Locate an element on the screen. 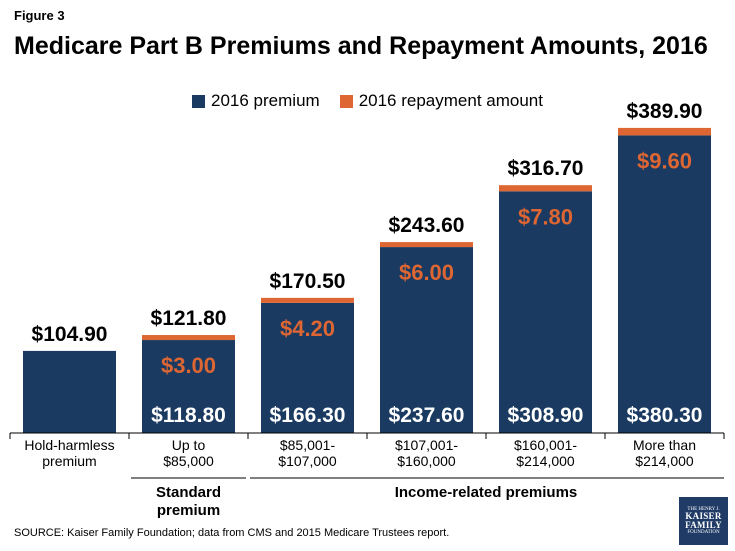 This screenshot has width=735, height=551. category-label-5-0: More than is located at coordinates (664, 445).